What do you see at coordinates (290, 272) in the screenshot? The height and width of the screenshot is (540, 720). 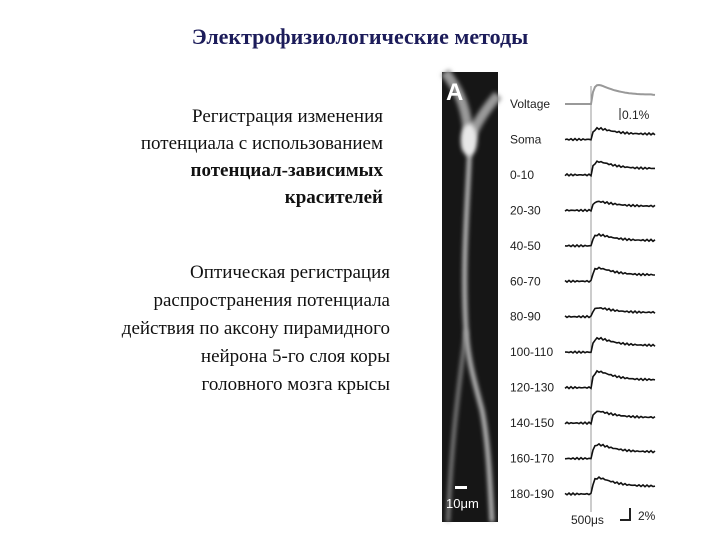 I see `text-line: Оптическая регистрация` at bounding box center [290, 272].